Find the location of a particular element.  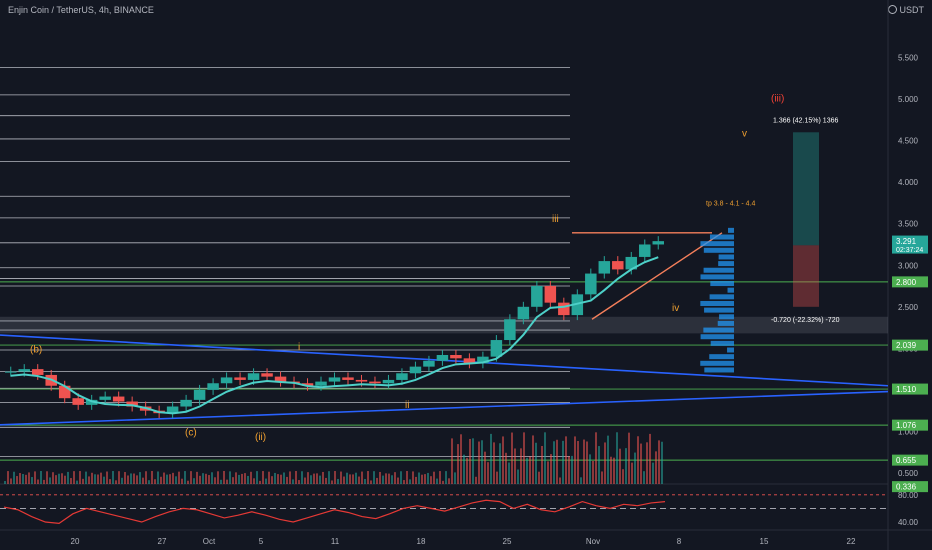

price-tick-label: 1.000 is located at coordinates (908, 431).